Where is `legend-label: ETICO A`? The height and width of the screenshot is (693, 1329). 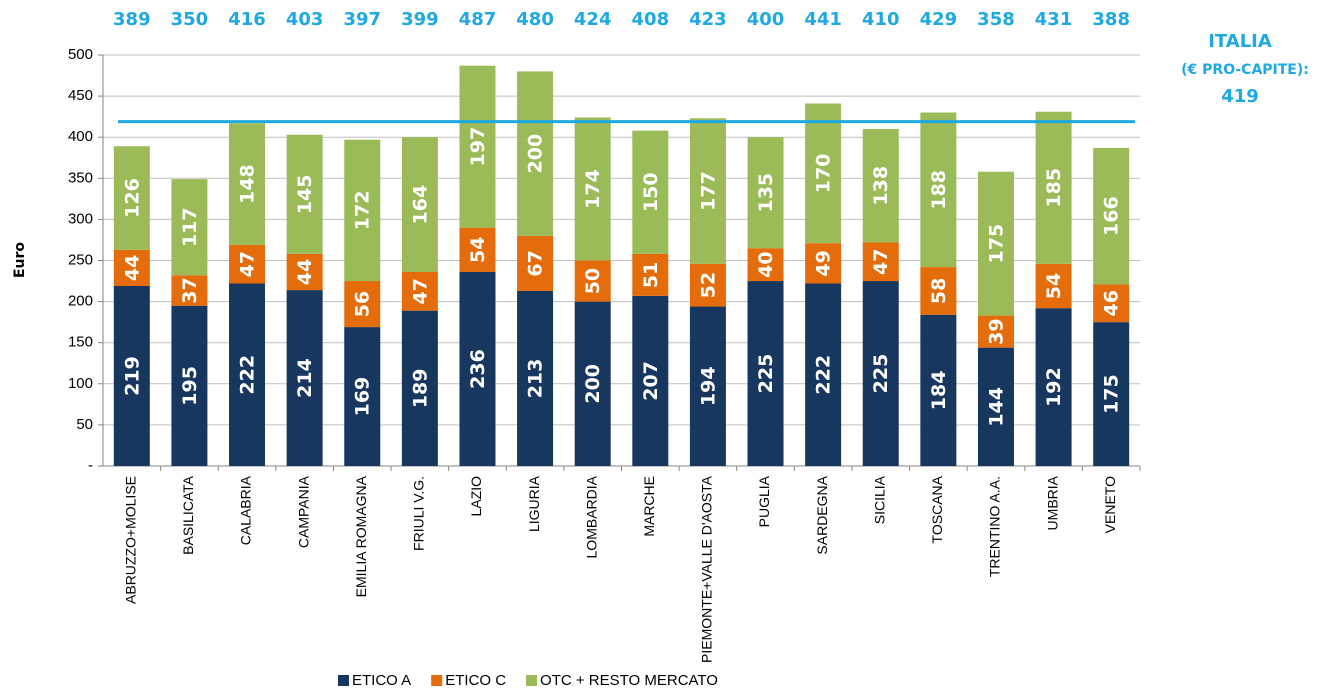 legend-label: ETICO A is located at coordinates (381, 680).